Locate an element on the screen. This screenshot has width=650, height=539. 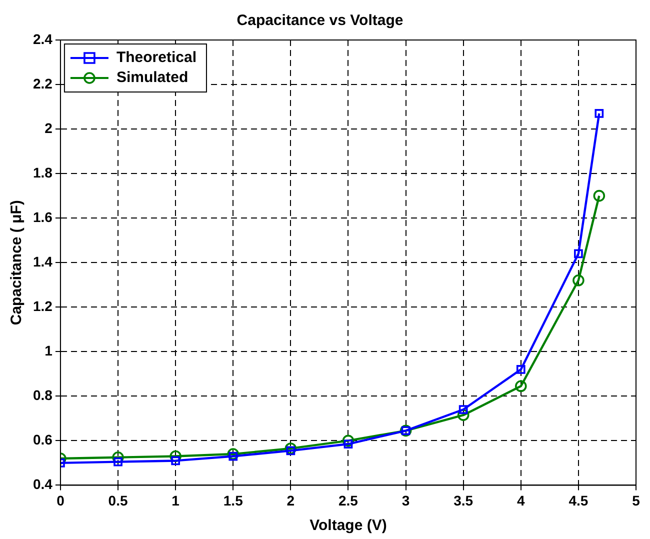
x-tick-label: 5 is located at coordinates (636, 500).